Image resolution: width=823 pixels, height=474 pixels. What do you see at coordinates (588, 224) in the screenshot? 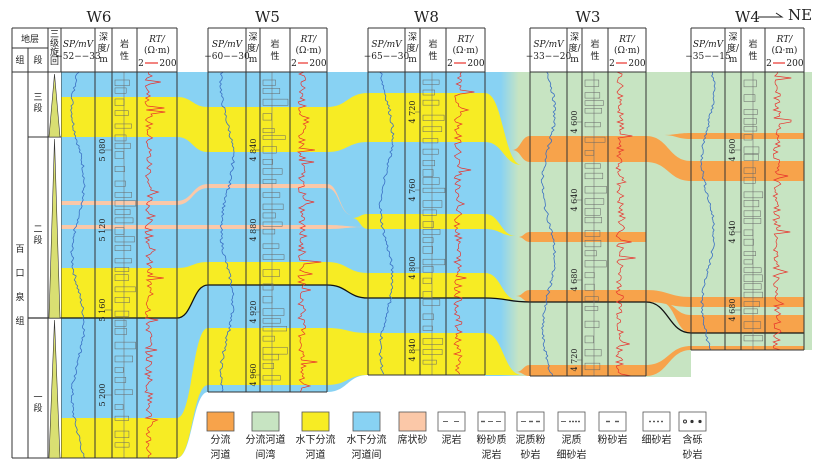
I see `facies-background` at bounding box center [588, 224].